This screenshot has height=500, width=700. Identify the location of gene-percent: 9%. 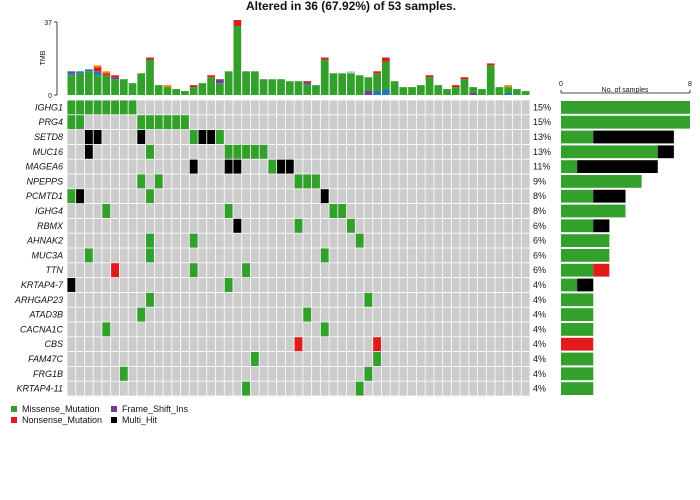
(539, 181).